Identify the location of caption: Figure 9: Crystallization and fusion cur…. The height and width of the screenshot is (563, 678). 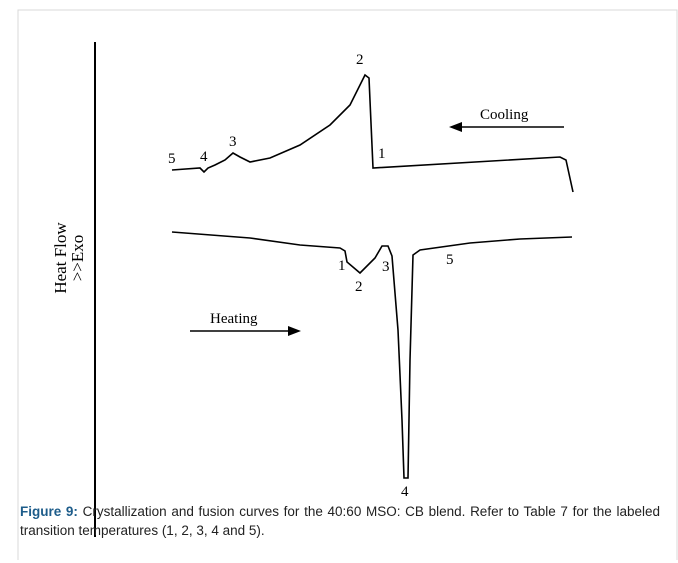
(340, 521).